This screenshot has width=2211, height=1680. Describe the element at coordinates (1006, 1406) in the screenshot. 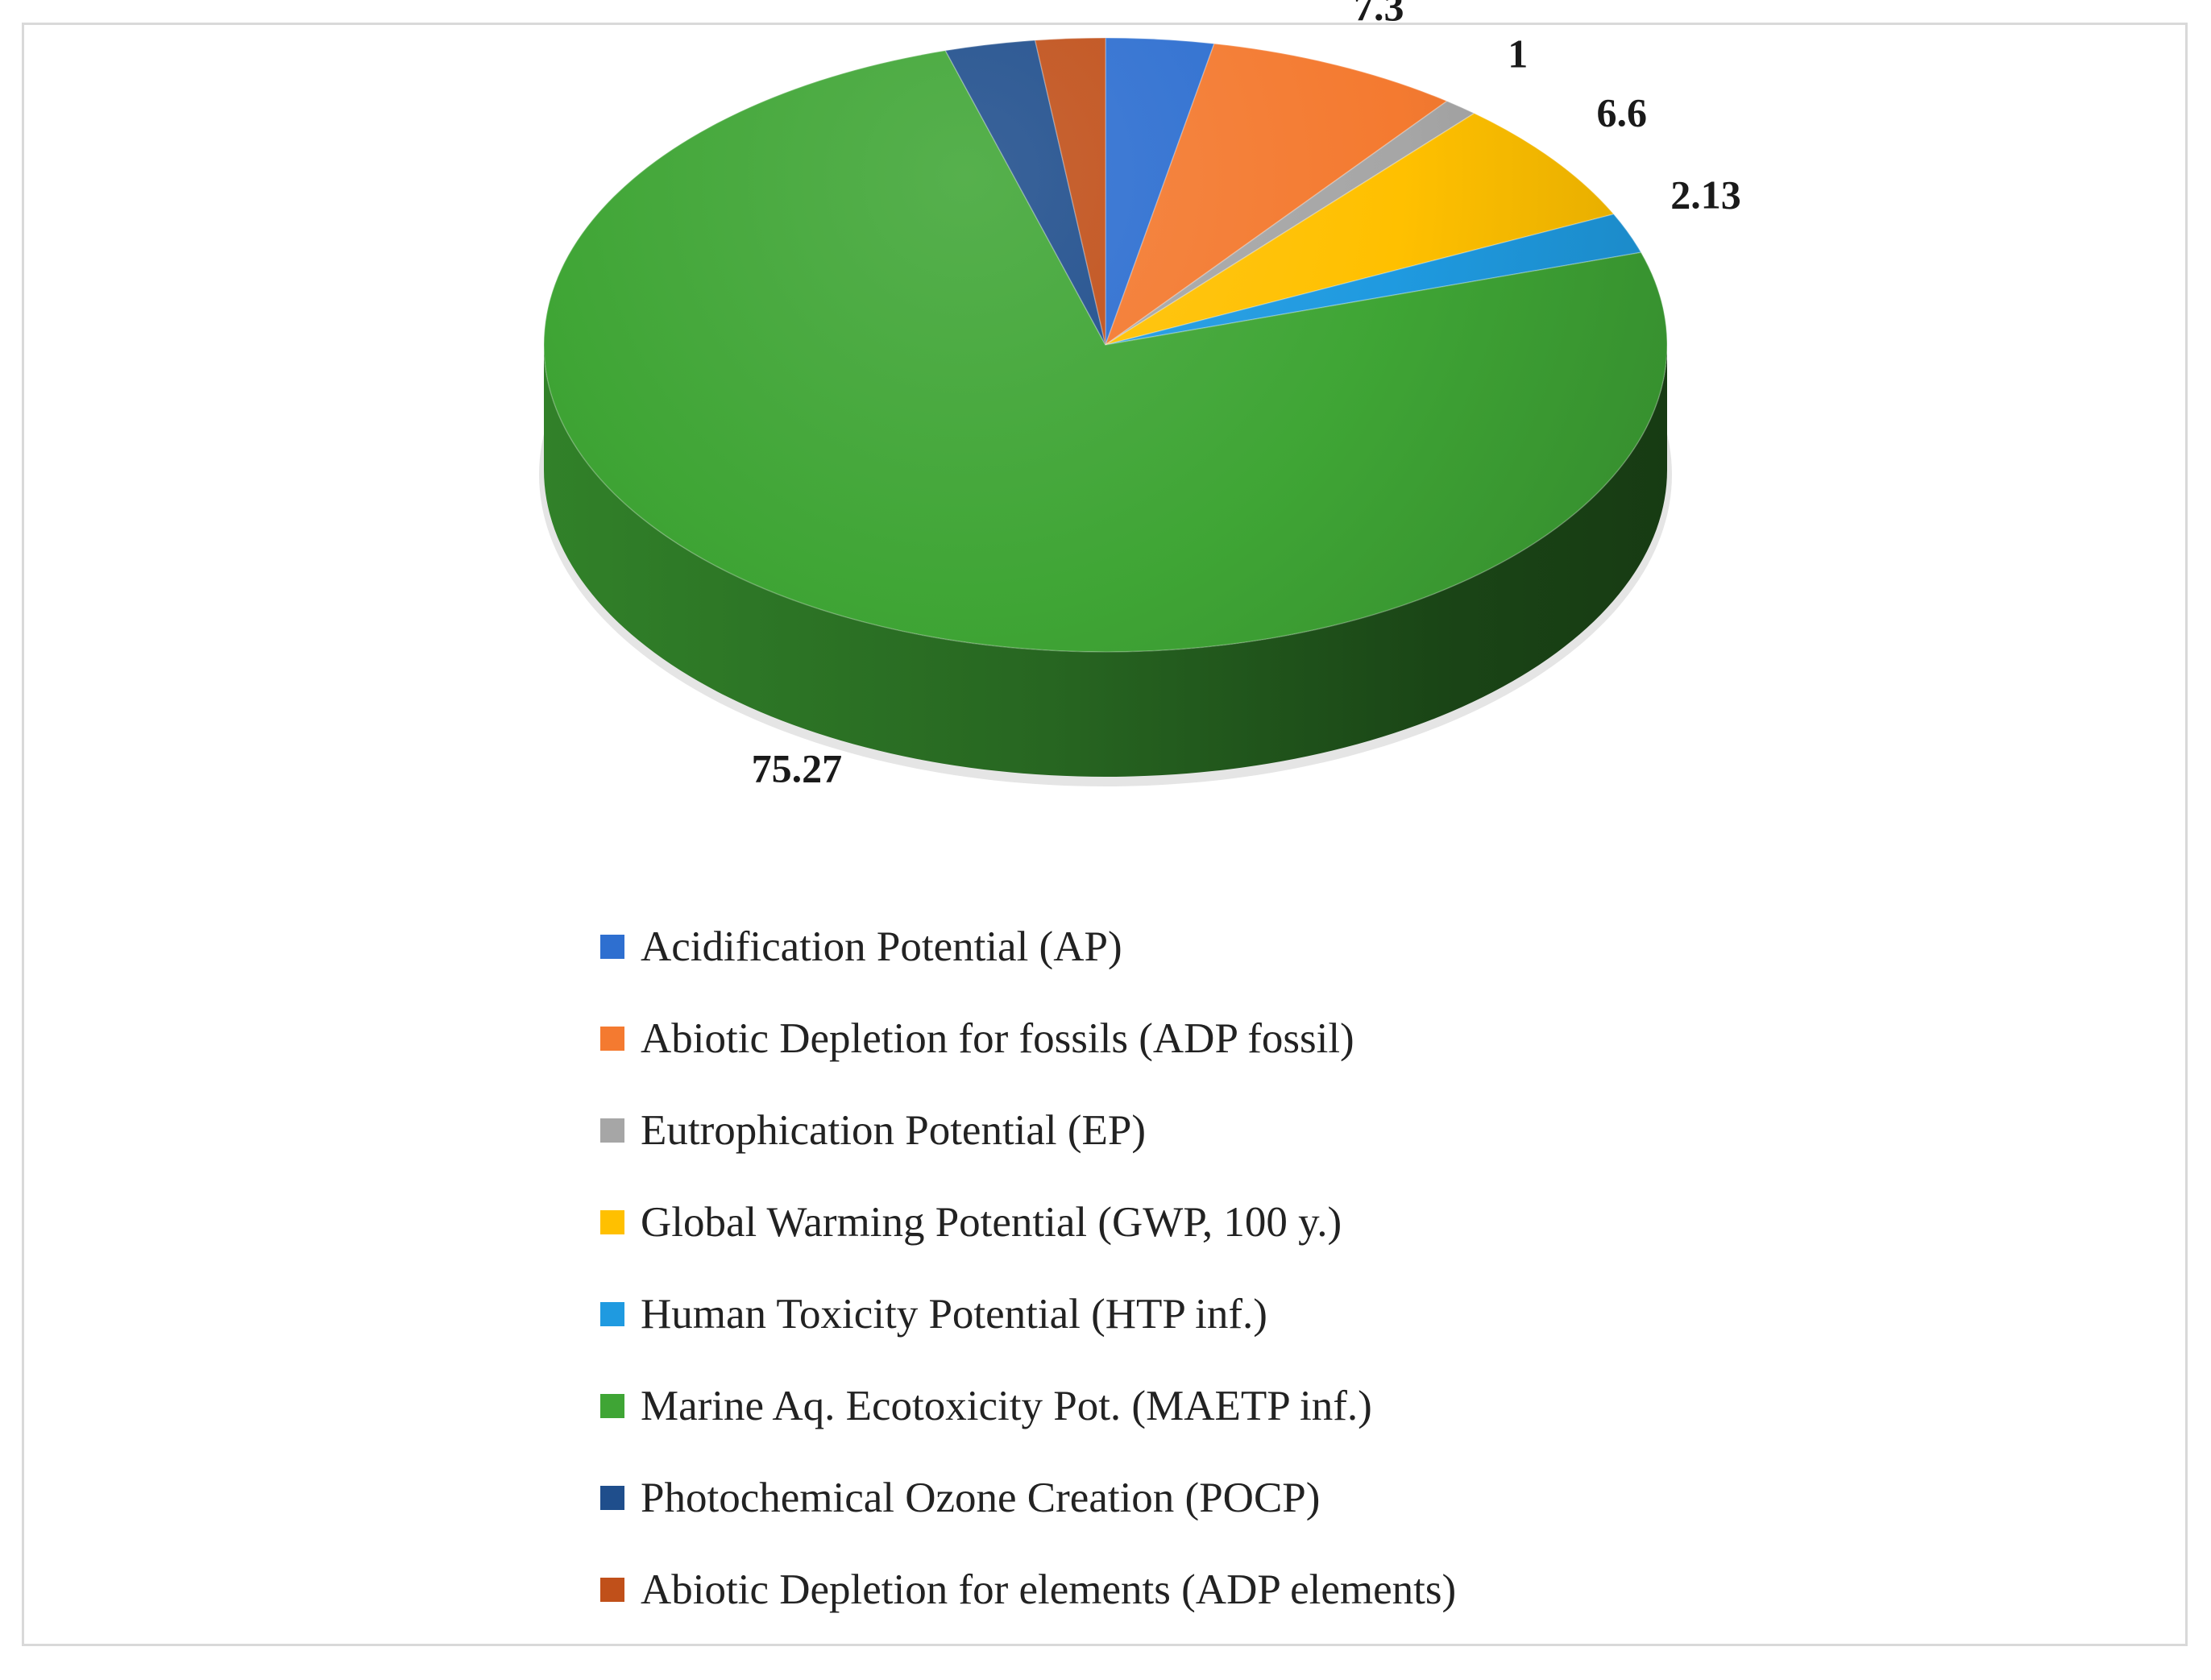

I see `legend-label-maetp: Marine Aq. Ecotoxicity Pot. (MAETP inf.)` at that location.